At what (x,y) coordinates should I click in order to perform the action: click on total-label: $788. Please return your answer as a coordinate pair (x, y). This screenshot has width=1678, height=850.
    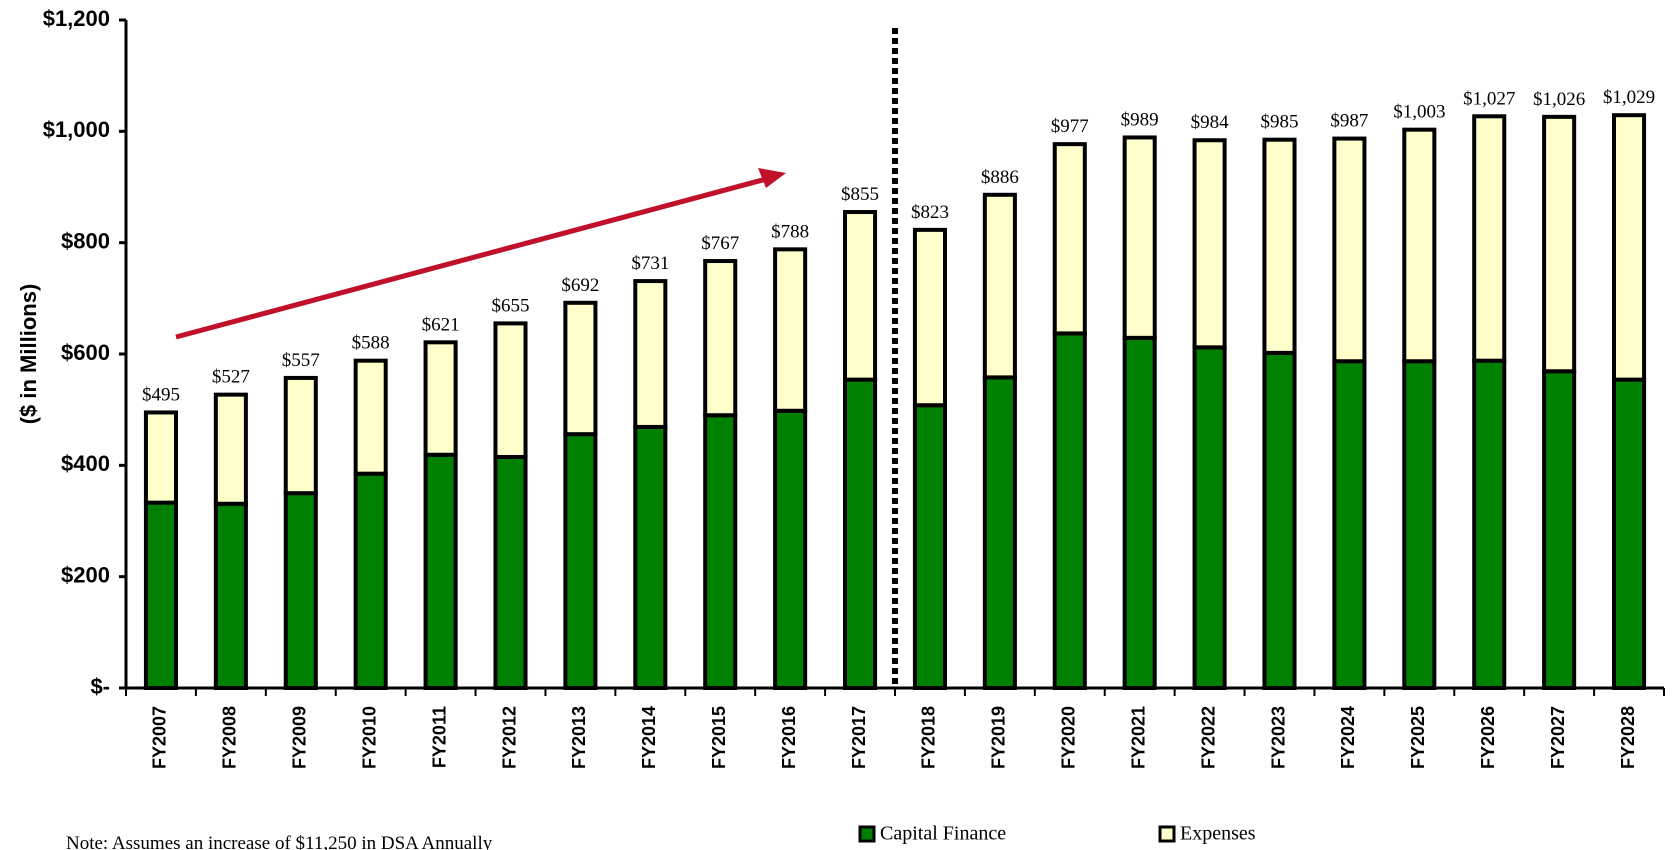
    Looking at the image, I should click on (790, 231).